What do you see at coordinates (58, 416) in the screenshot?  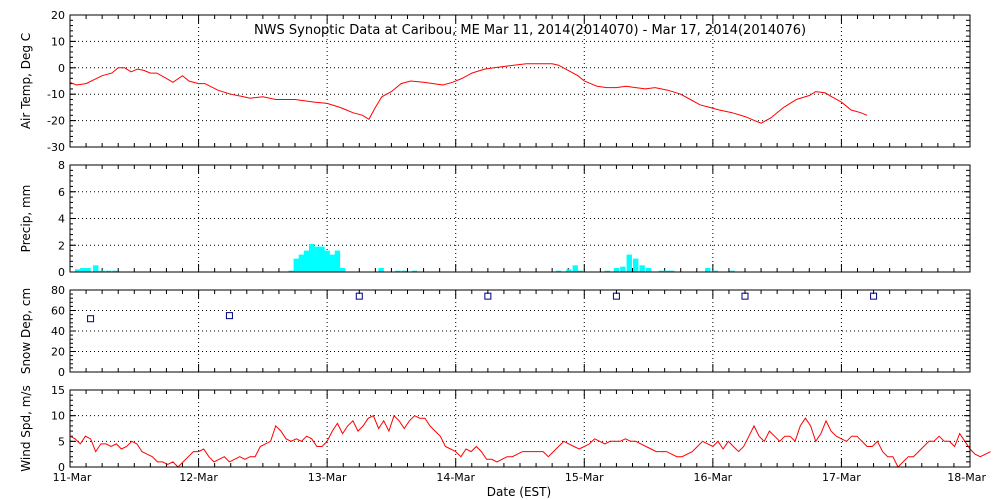 I see `wind-speed-ytick-label: 10` at bounding box center [58, 416].